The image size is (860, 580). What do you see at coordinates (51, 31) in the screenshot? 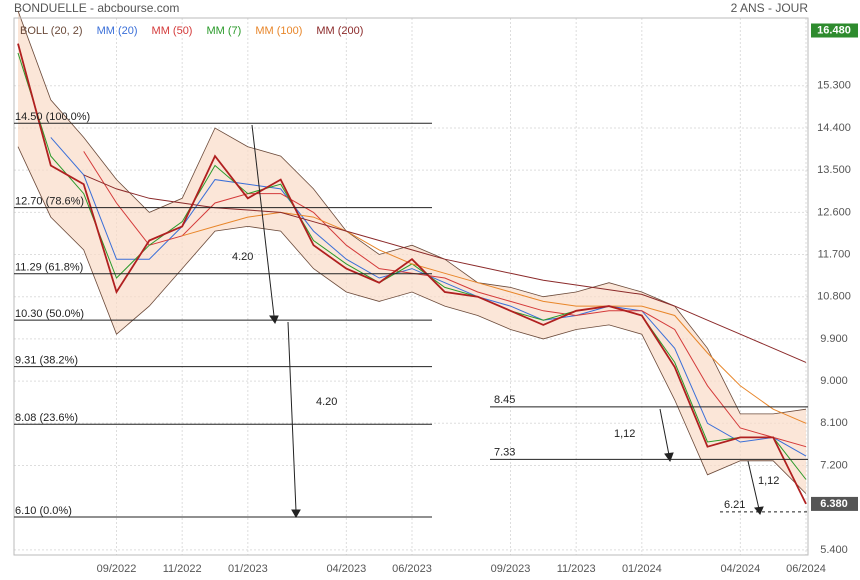
I see `legend-entry: BOLL (20, 2)` at bounding box center [51, 31].